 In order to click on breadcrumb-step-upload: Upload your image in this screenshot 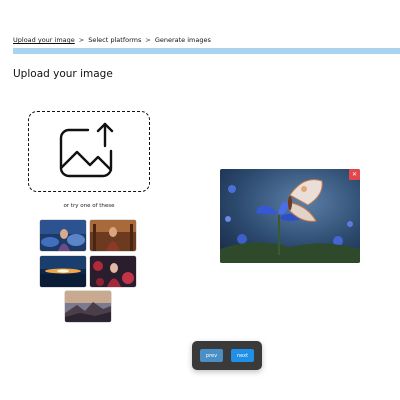, I will do `click(44, 40)`.